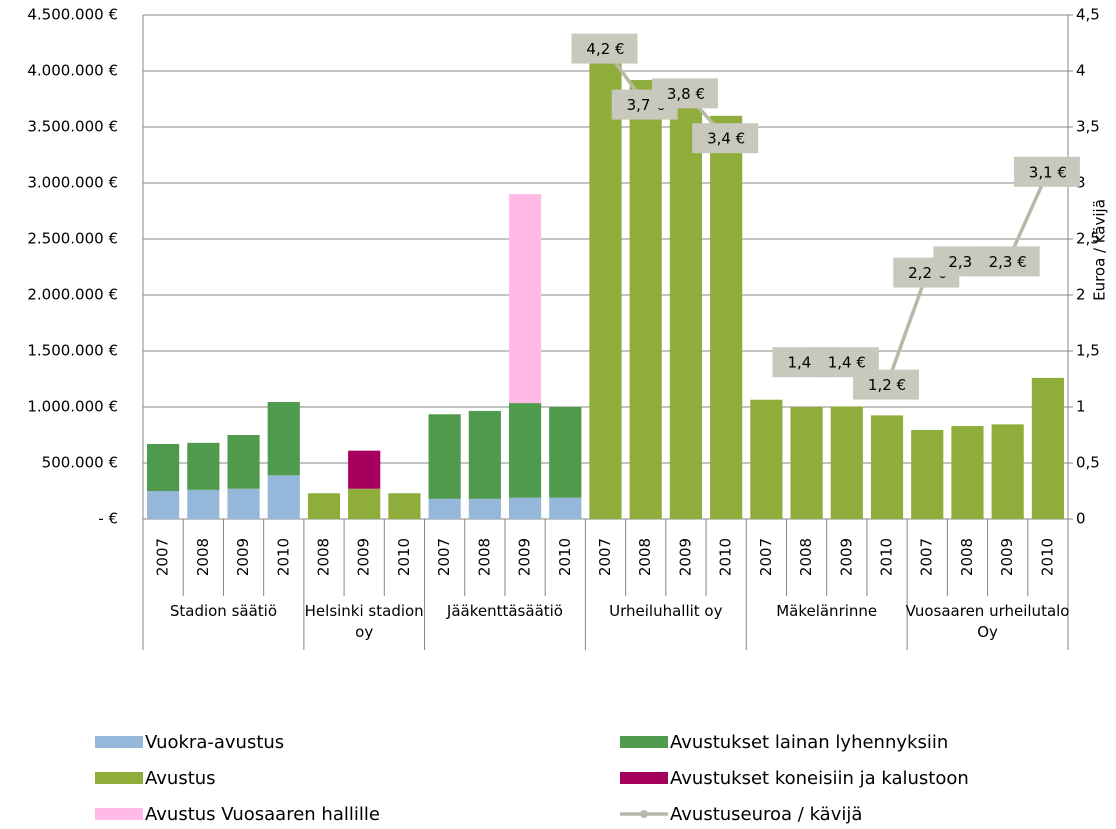  What do you see at coordinates (1088, 127) in the screenshot?
I see `y2-tick-label: 3,5` at bounding box center [1088, 127].